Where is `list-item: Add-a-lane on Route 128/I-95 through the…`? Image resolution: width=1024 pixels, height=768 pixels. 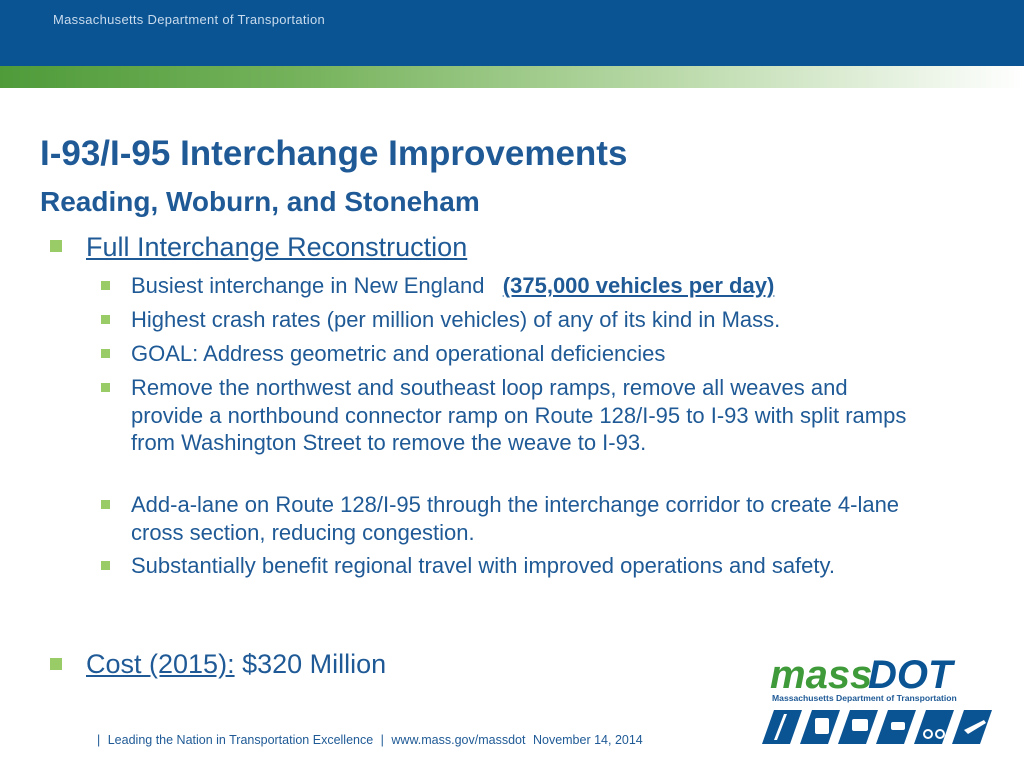 list-item: Add-a-lane on Route 128/I-95 through the… is located at coordinates (515, 518).